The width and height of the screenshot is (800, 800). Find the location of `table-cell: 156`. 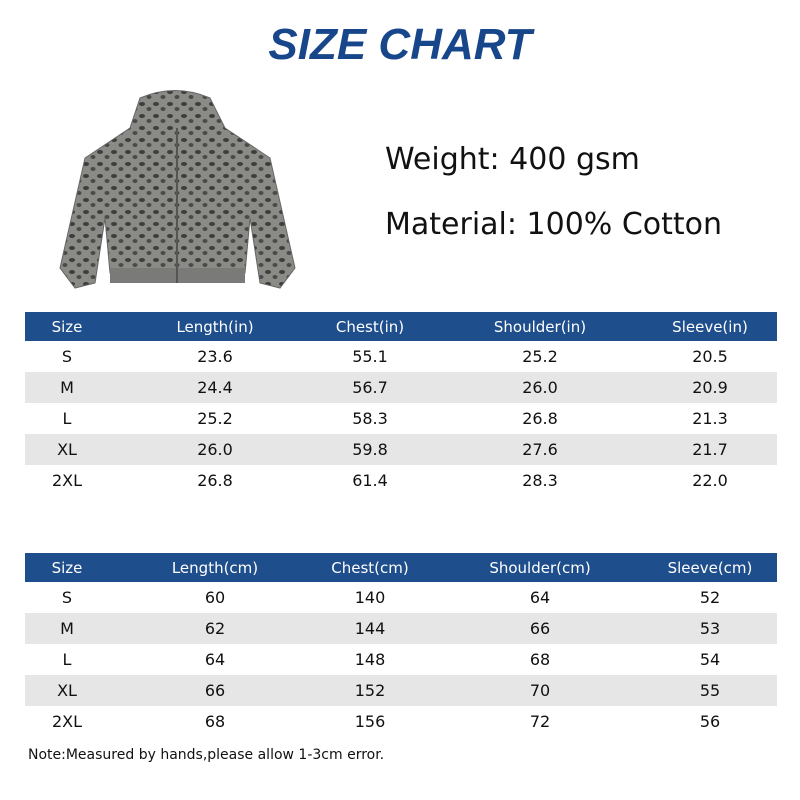

table-cell: 156 is located at coordinates (370, 721).